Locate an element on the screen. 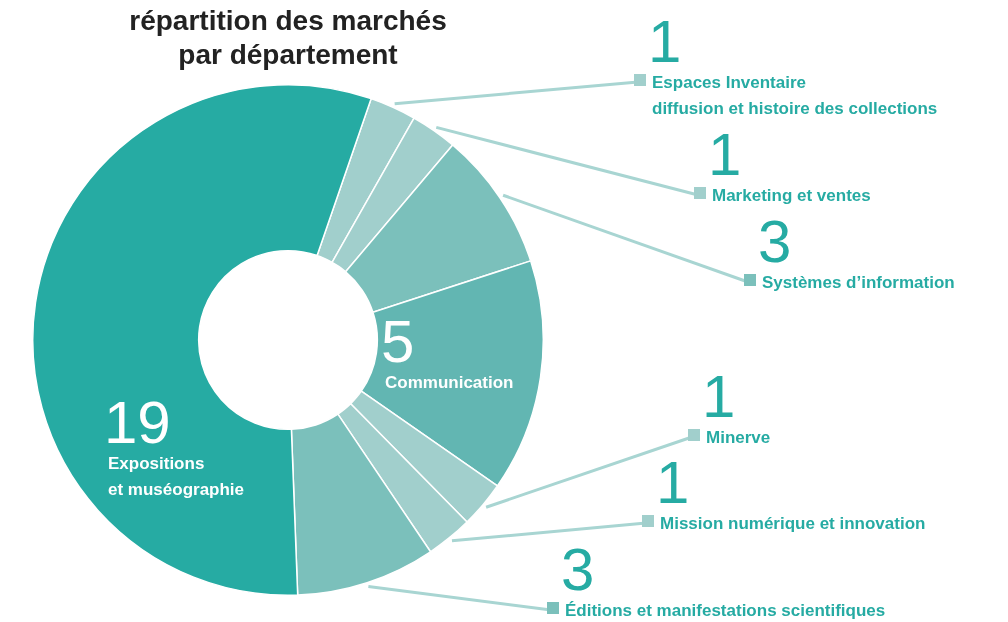  data-label: 3 is located at coordinates (775, 241).